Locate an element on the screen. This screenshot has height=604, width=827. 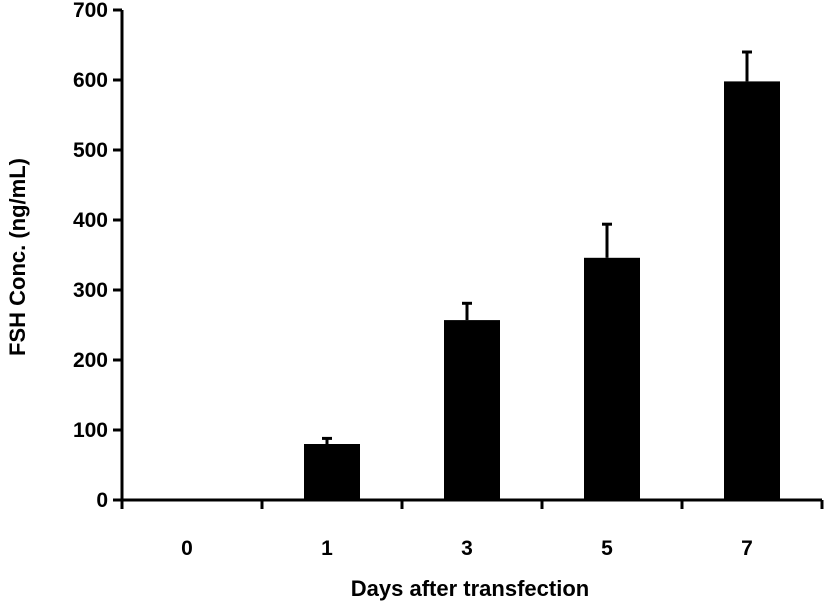
y-tick-label: 300 is located at coordinates (90, 290).